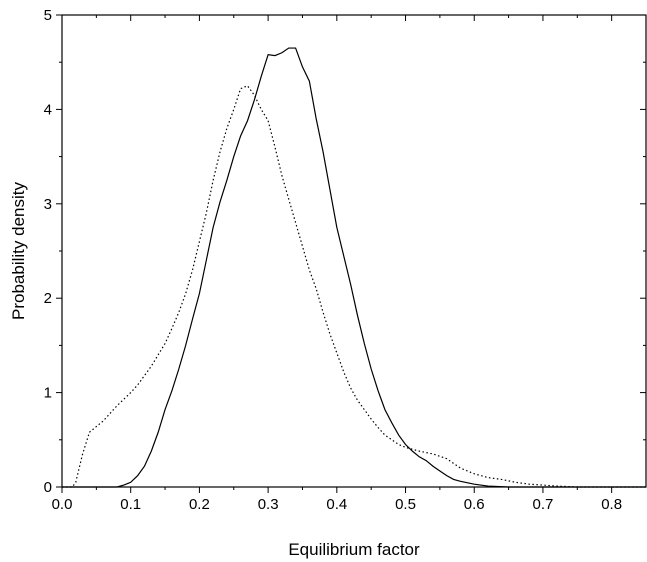 Image resolution: width=647 pixels, height=562 pixels. Describe the element at coordinates (130, 504) in the screenshot. I see `x-tick-label: 0.1` at that location.